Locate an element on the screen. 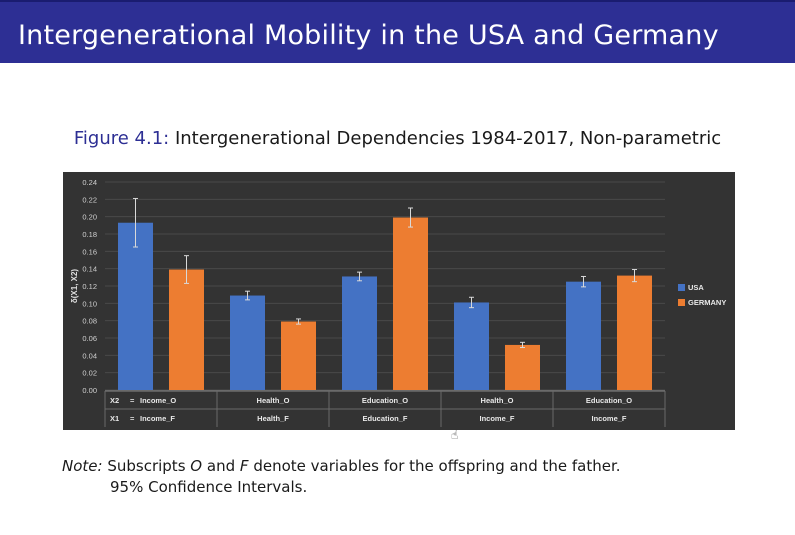 The image size is (795, 535). x1-label: Education_F is located at coordinates (384, 418).